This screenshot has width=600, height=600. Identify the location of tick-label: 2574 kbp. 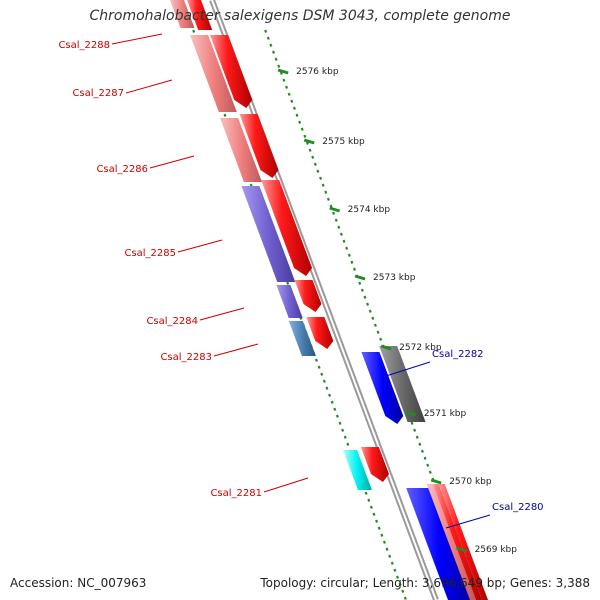
(369, 210).